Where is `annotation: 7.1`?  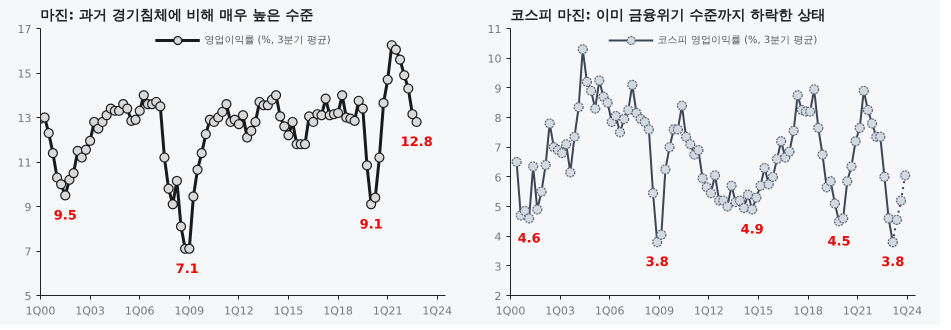 annotation: 7.1 is located at coordinates (187, 269).